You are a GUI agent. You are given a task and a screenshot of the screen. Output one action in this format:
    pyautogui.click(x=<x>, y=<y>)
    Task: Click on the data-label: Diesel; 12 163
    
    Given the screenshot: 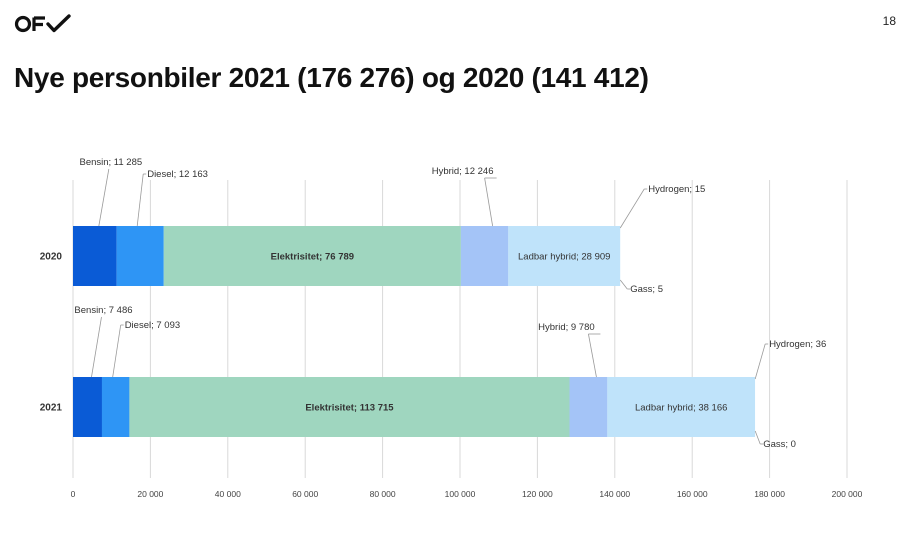 What is the action you would take?
    pyautogui.click(x=177, y=174)
    